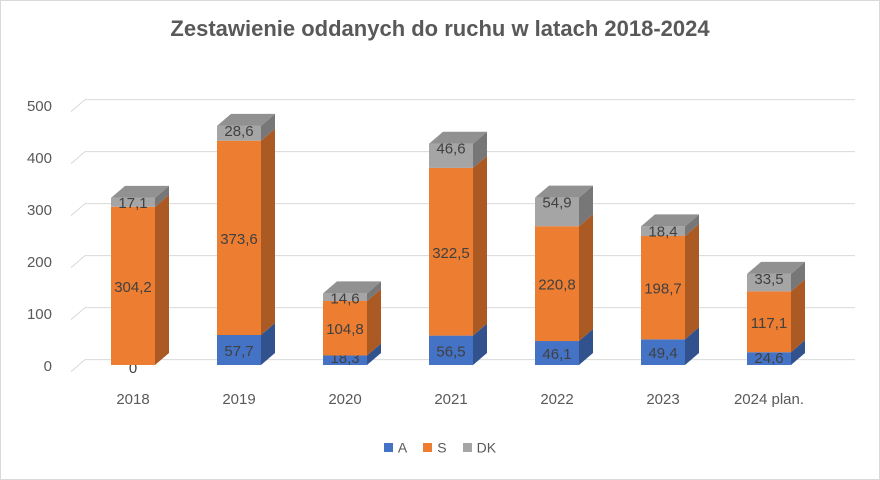 Image resolution: width=880 pixels, height=480 pixels. I want to click on legend-label: A, so click(402, 447).